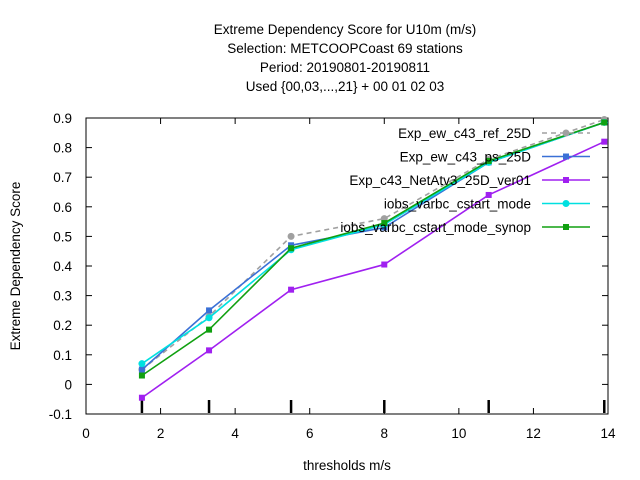  Describe the element at coordinates (62, 177) in the screenshot. I see `y-tick-label: 0.7` at that location.